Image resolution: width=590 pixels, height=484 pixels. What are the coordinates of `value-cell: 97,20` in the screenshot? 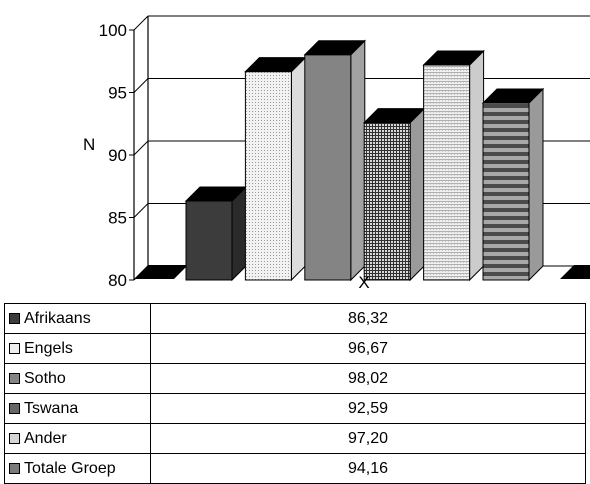 It's located at (368, 438).